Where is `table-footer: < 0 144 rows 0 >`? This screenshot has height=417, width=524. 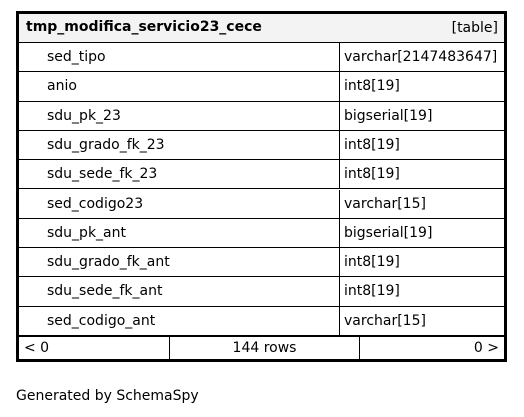
table-footer: < 0 144 rows 0 > is located at coordinates (261, 348).